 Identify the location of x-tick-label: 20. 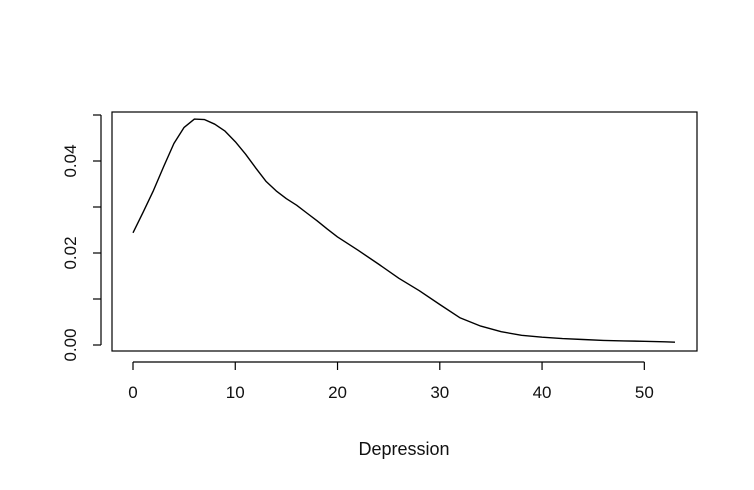
(337, 392).